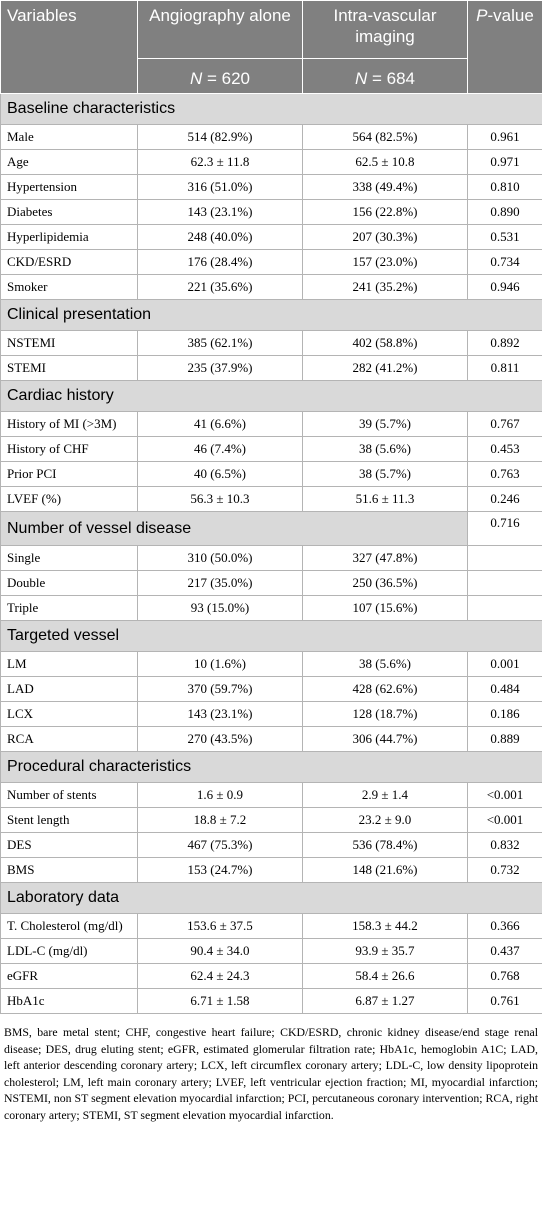  Describe the element at coordinates (504, 951) in the screenshot. I see `p-value: 0.437` at that location.